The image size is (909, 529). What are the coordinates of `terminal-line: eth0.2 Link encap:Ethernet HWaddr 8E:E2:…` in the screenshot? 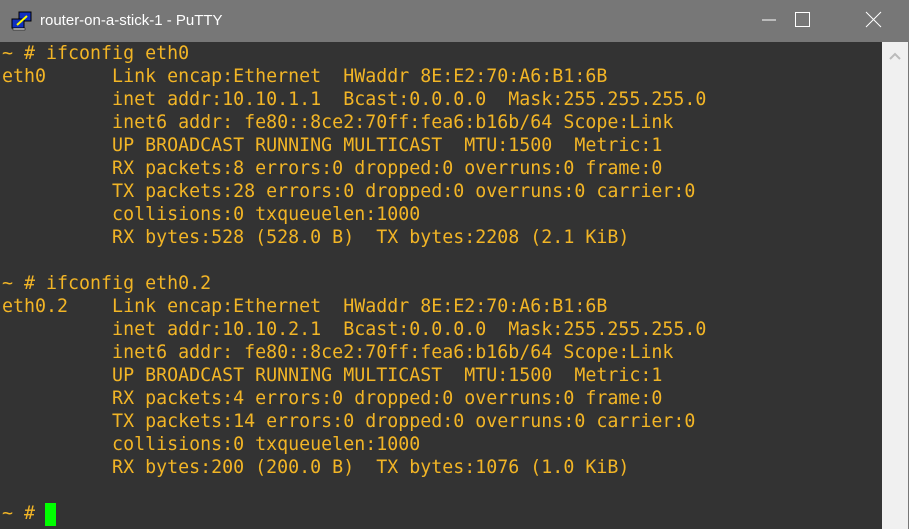 It's located at (305, 306).